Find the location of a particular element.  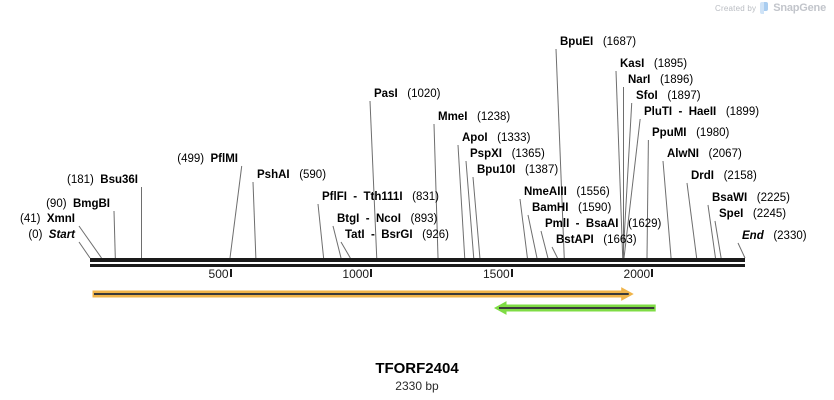

ruler-tick-label: 2000 is located at coordinates (637, 274).